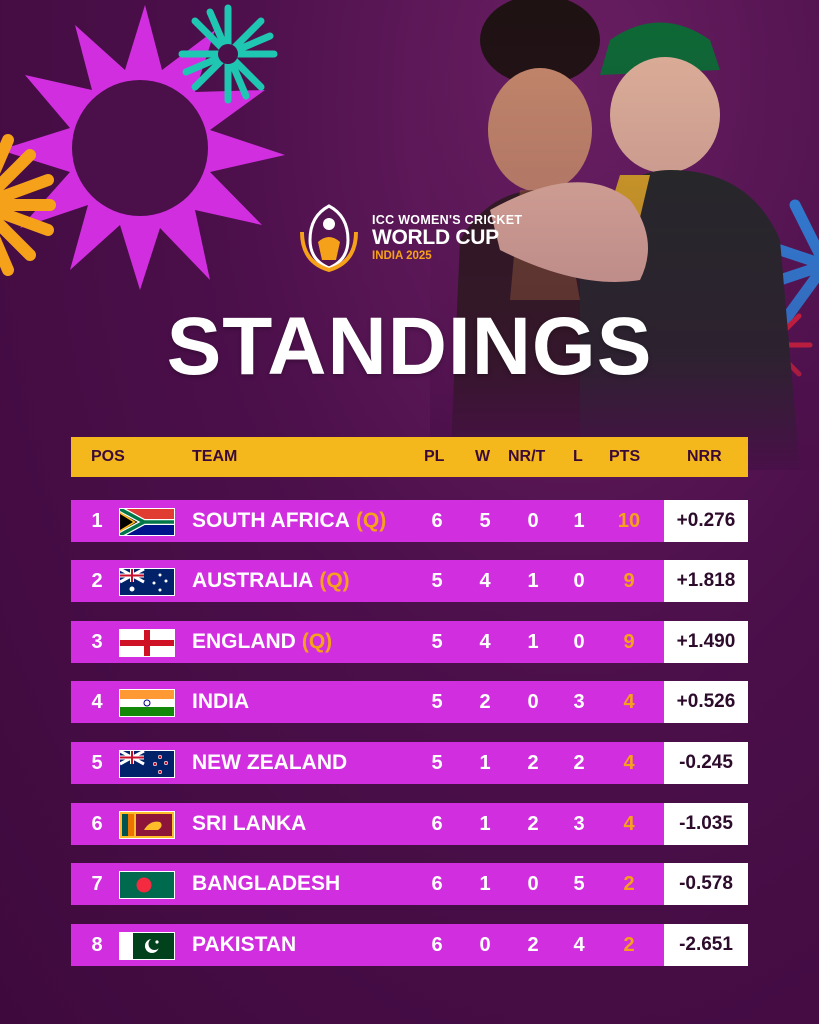  Describe the element at coordinates (97, 521) in the screenshot. I see `row-position: 1` at that location.